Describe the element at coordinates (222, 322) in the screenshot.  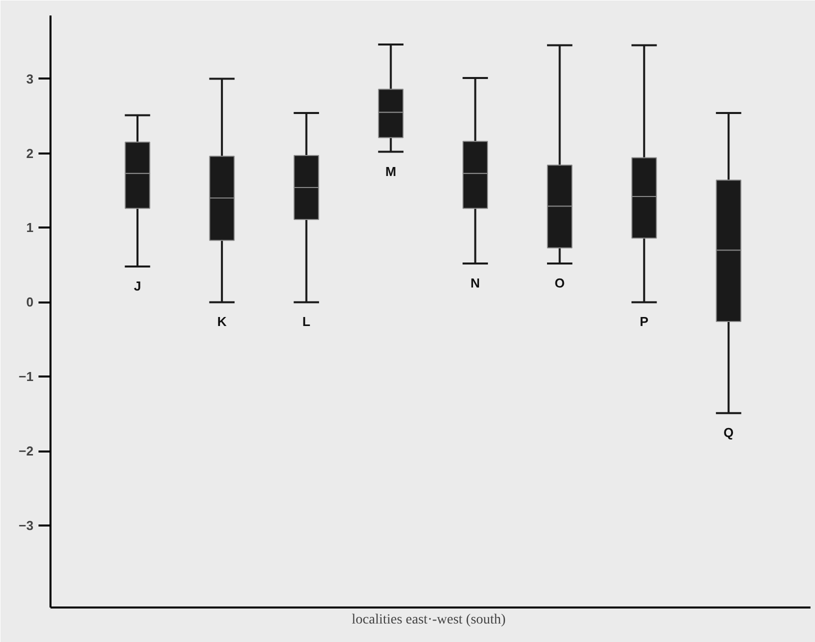
I see `x-tick-label: K` at that location.